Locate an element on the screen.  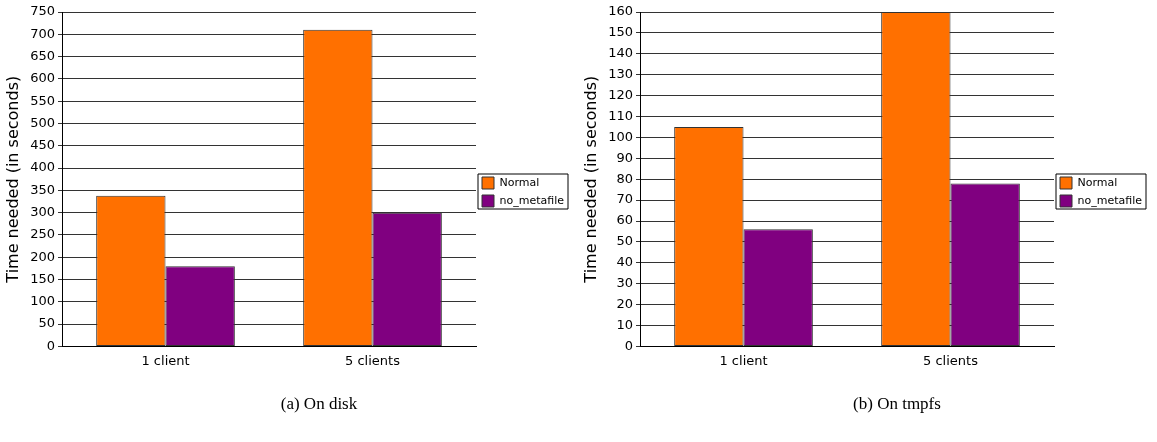
y-tick-label: 110 is located at coordinates (621, 115).